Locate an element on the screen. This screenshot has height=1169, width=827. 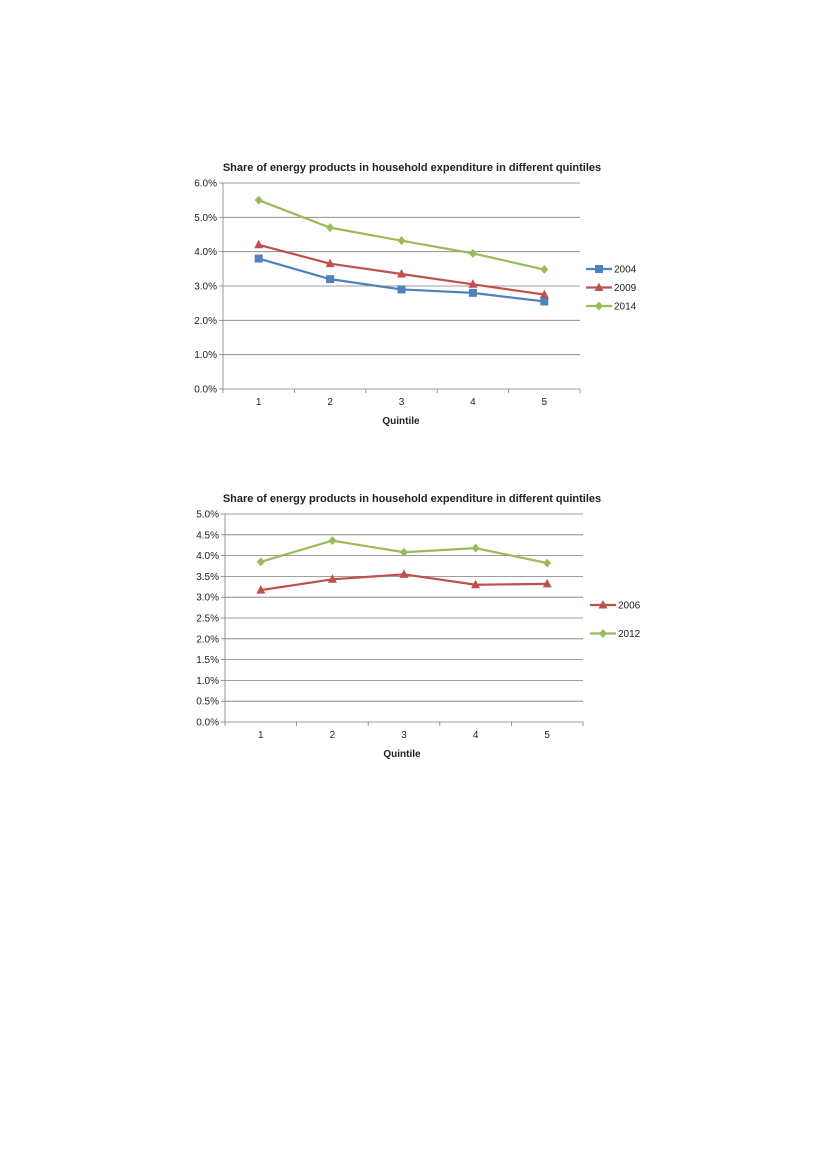
legend-label-2009: 2009 is located at coordinates (625, 288).